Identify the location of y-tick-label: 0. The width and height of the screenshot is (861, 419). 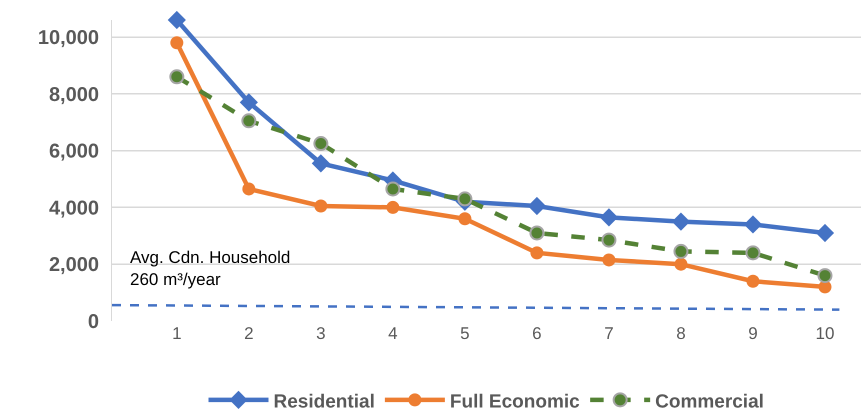
(93, 322).